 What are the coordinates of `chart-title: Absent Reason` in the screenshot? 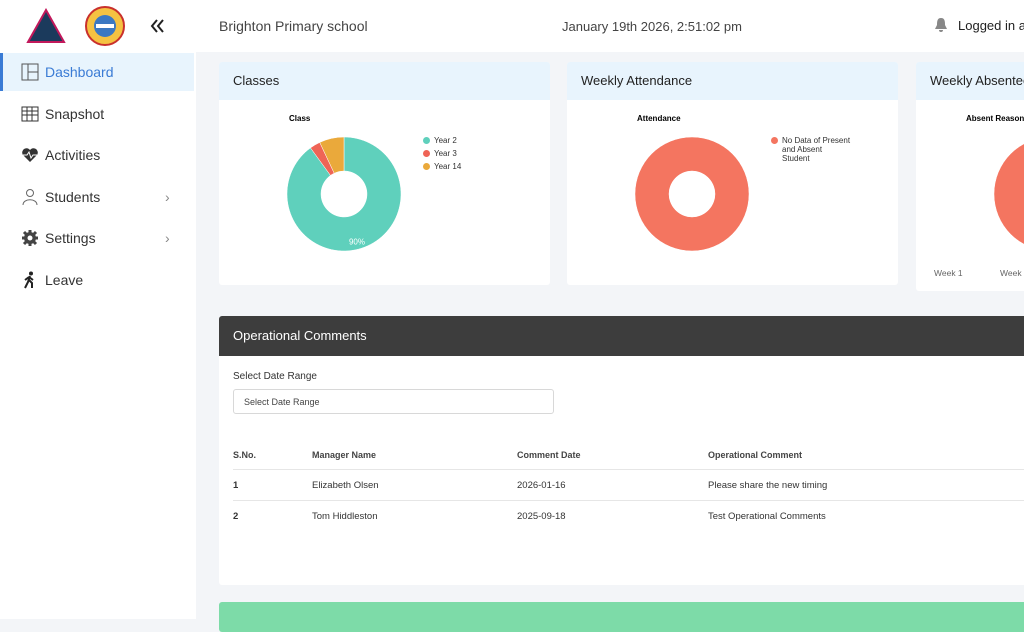 It's located at (995, 118).